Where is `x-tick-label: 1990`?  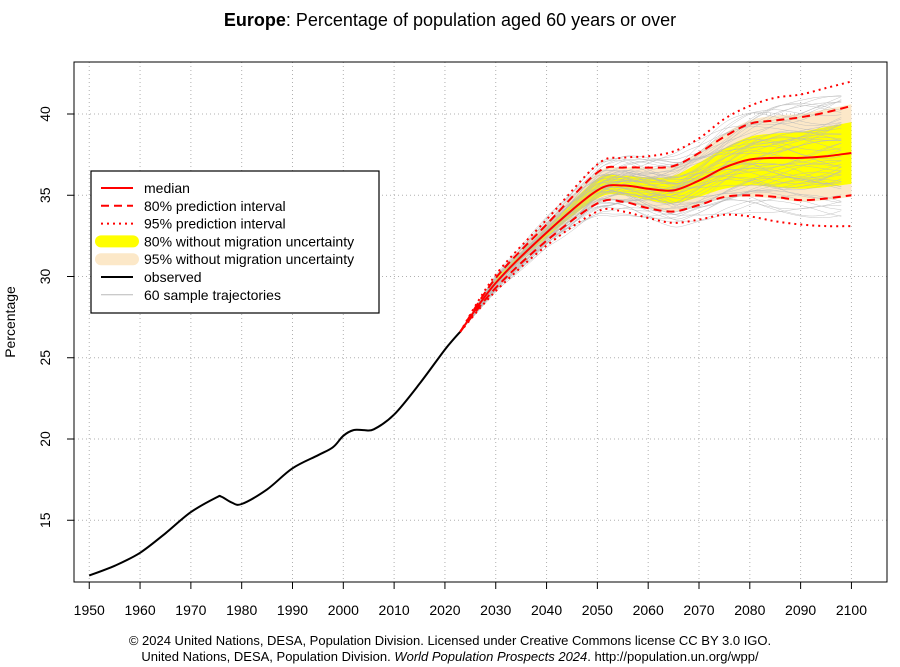 x-tick-label: 1990 is located at coordinates (292, 610).